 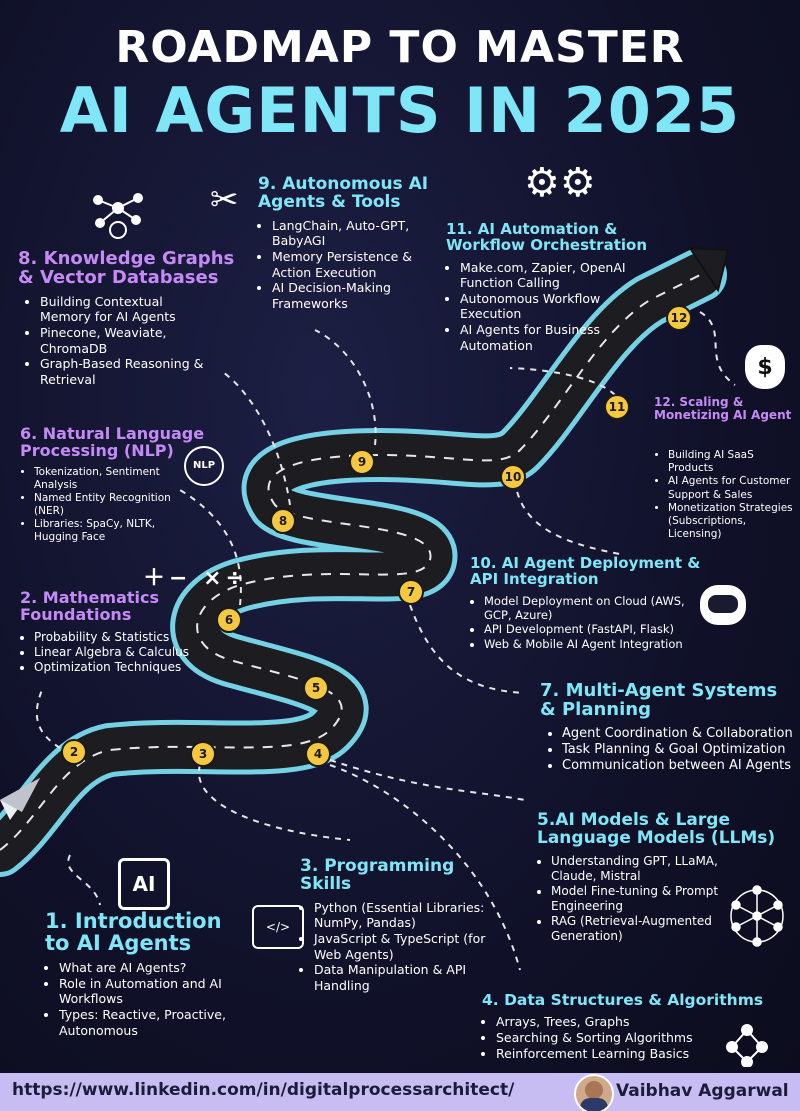 I want to click on section-8-item: Graph-Based Reasoning & Retrieval, so click(x=125, y=371).